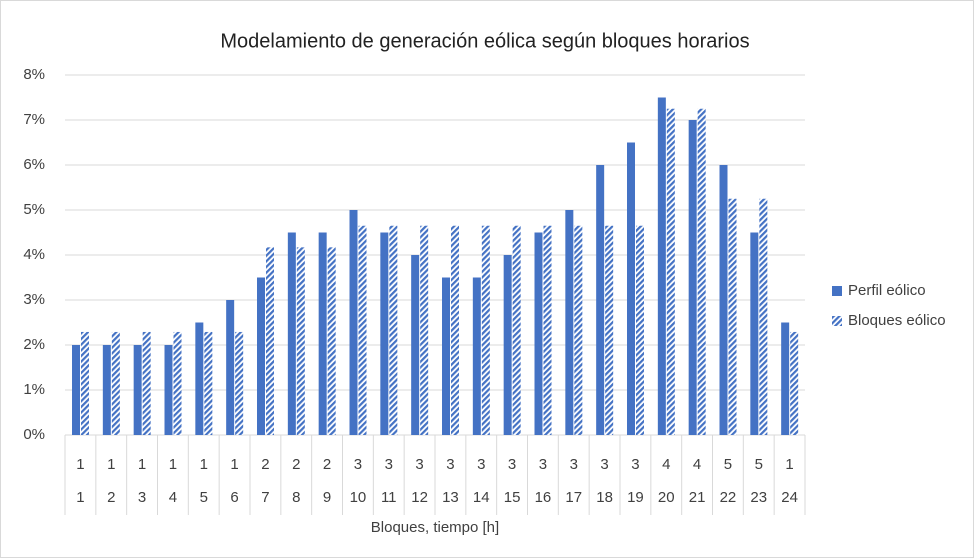 This screenshot has width=974, height=558. What do you see at coordinates (34, 344) in the screenshot?
I see `y-tick-label: 2%` at bounding box center [34, 344].